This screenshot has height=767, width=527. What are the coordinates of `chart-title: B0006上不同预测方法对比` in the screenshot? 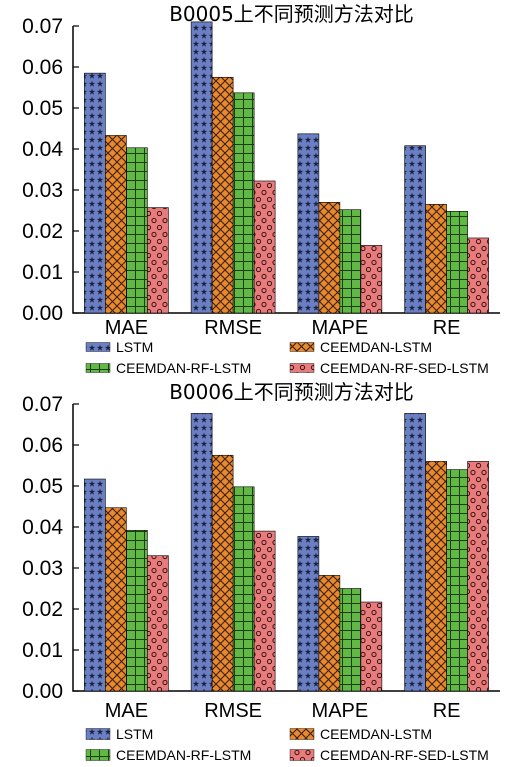 It's located at (291, 392).